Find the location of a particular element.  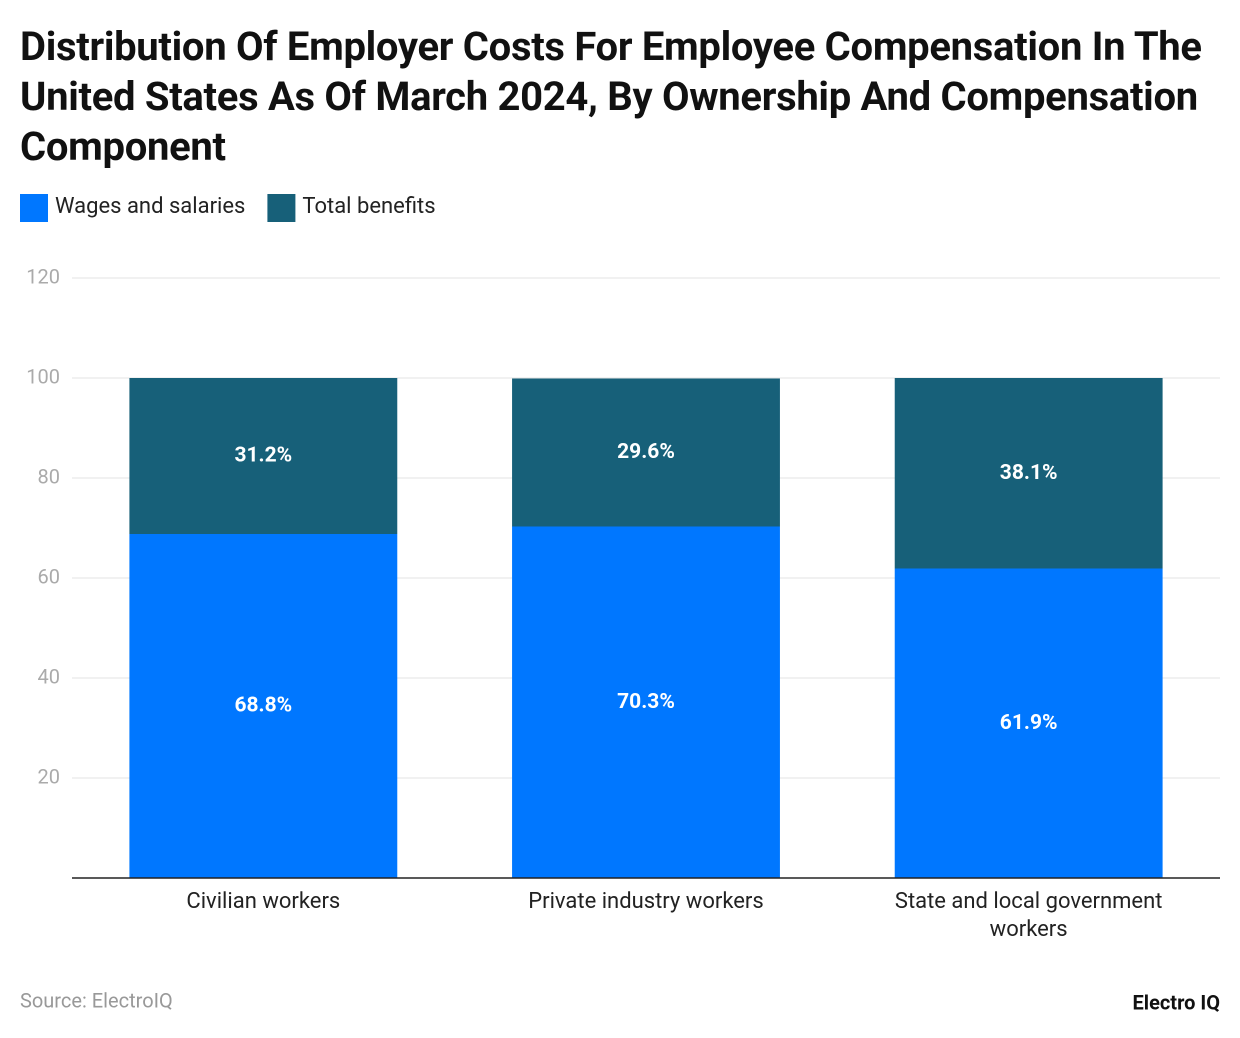

y-tick-label: 20 is located at coordinates (49, 776).